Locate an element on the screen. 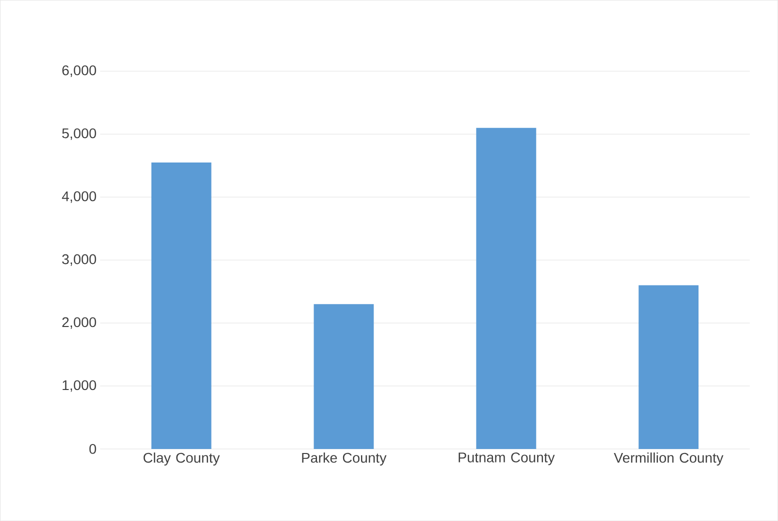 Image resolution: width=778 pixels, height=521 pixels. y-tick-label: 1,000 is located at coordinates (79, 386).